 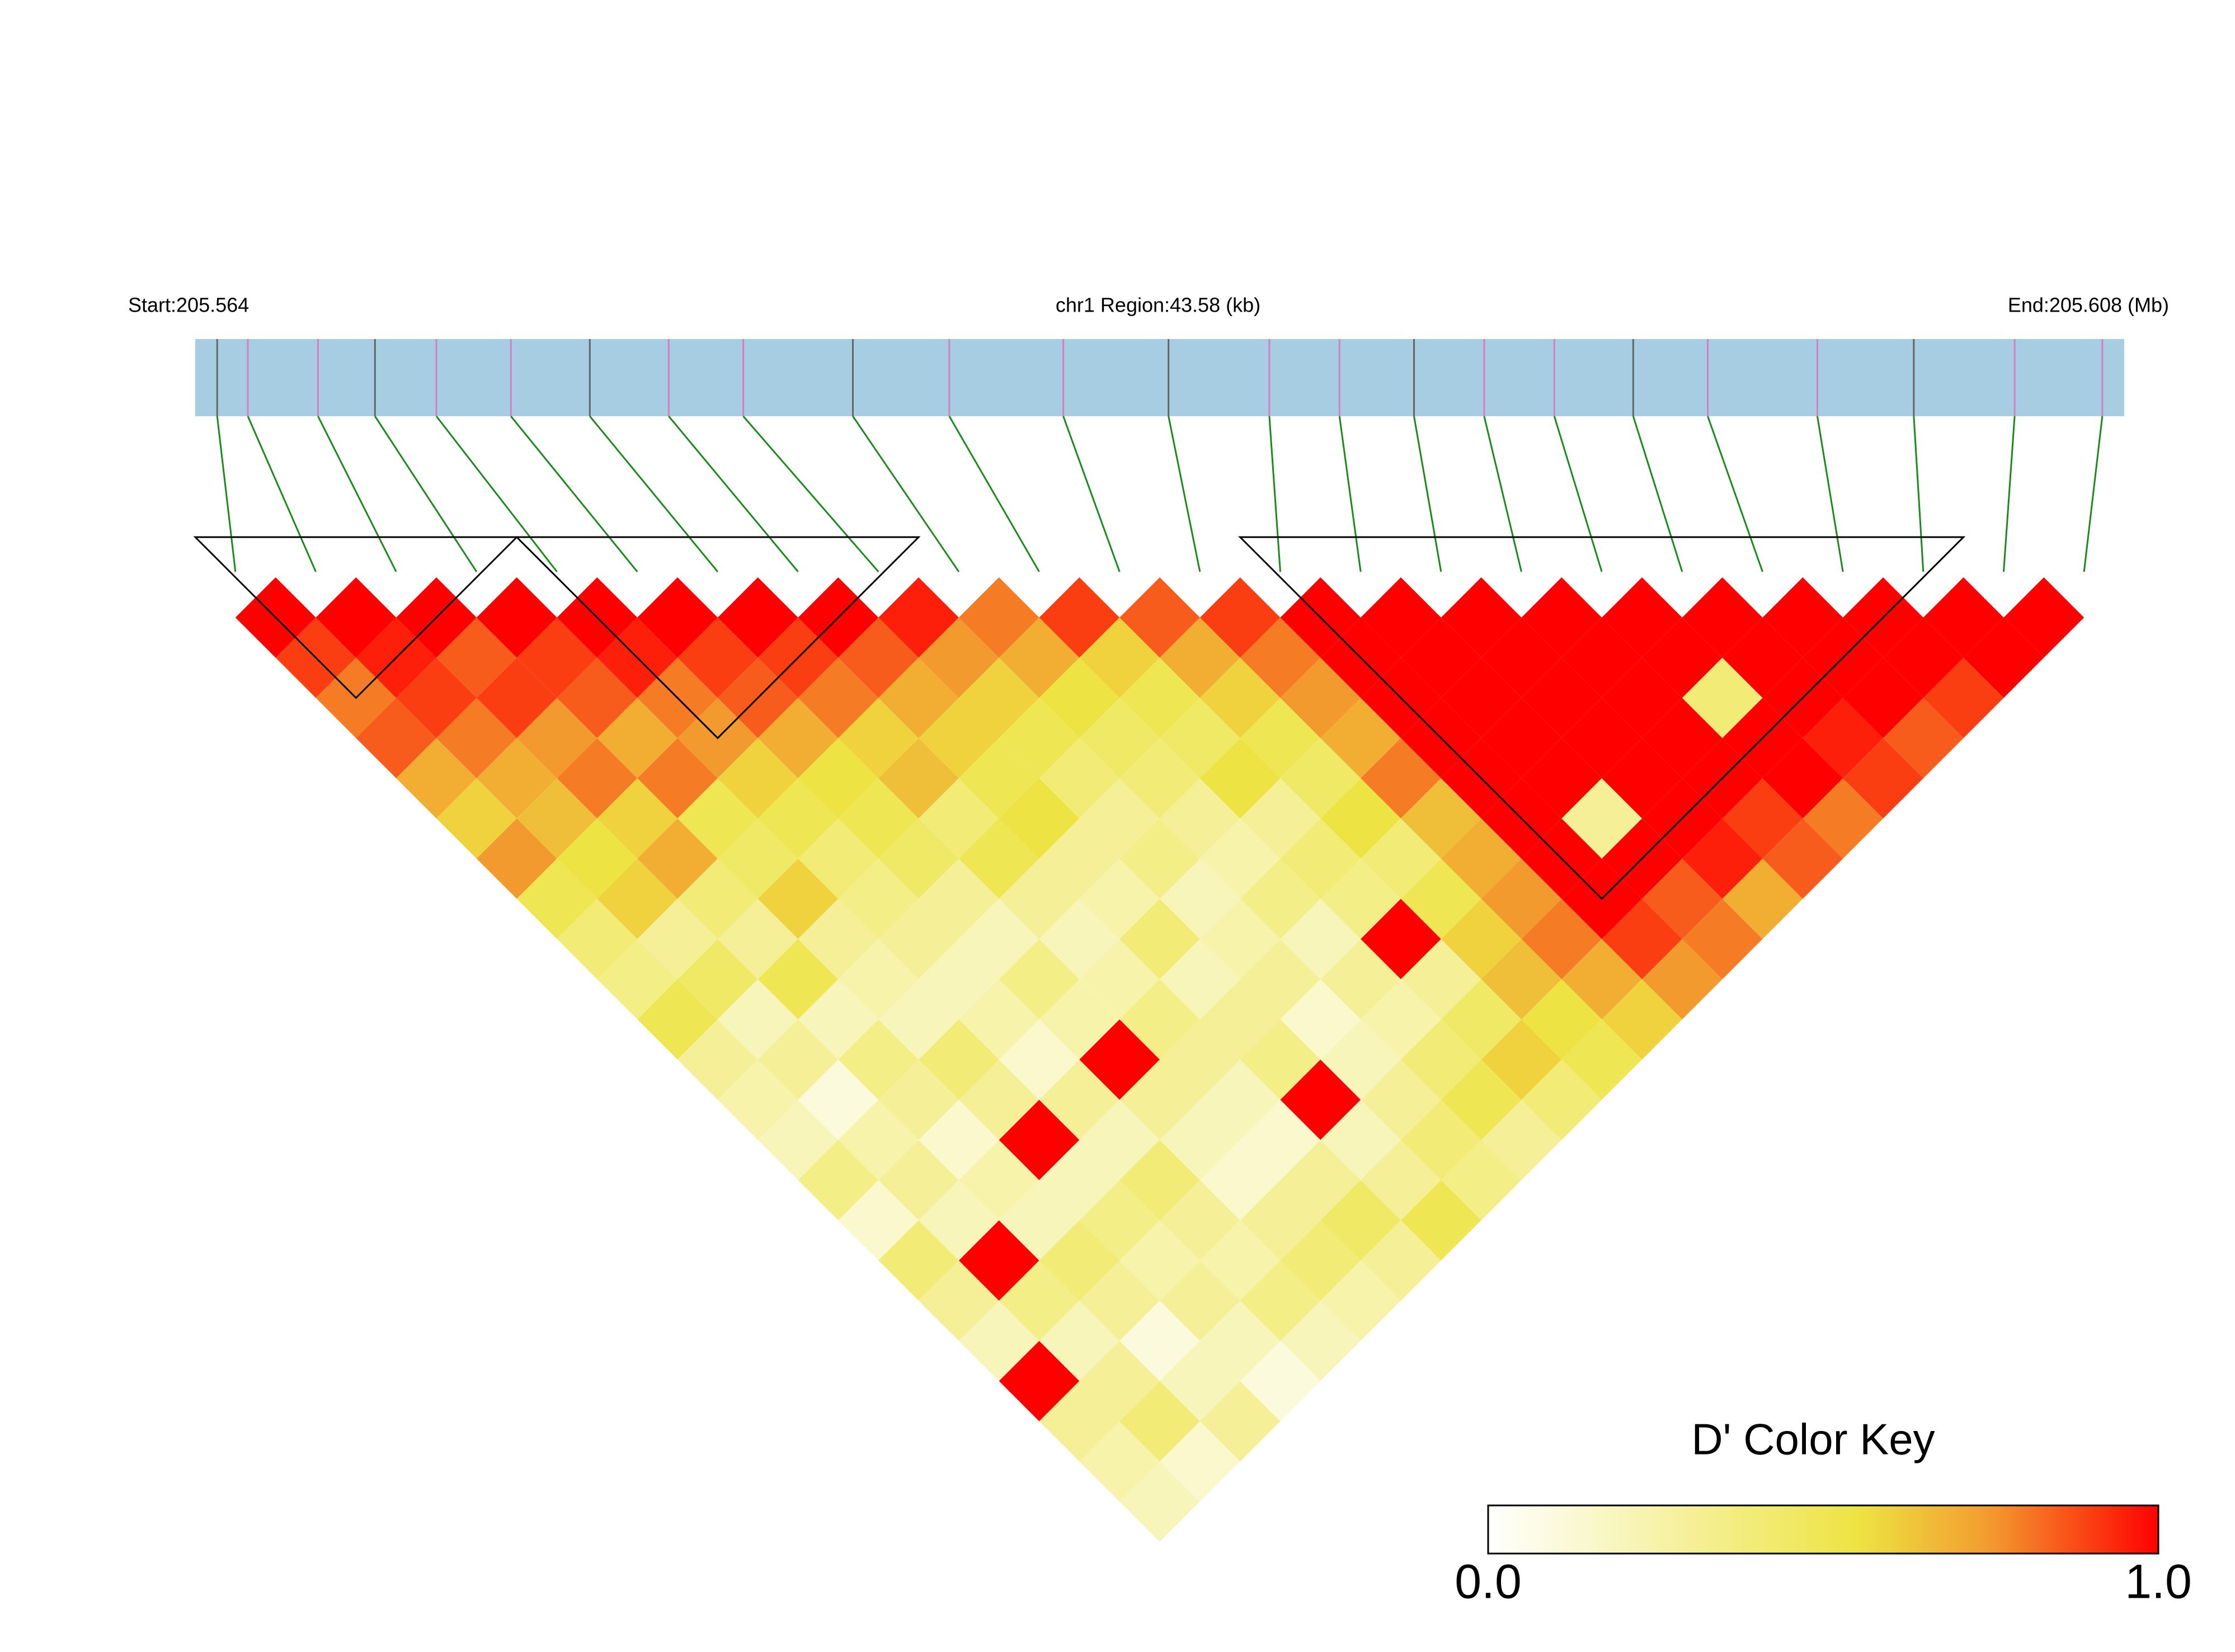 I want to click on x-tick-label: Start:205.564, so click(x=188, y=306).